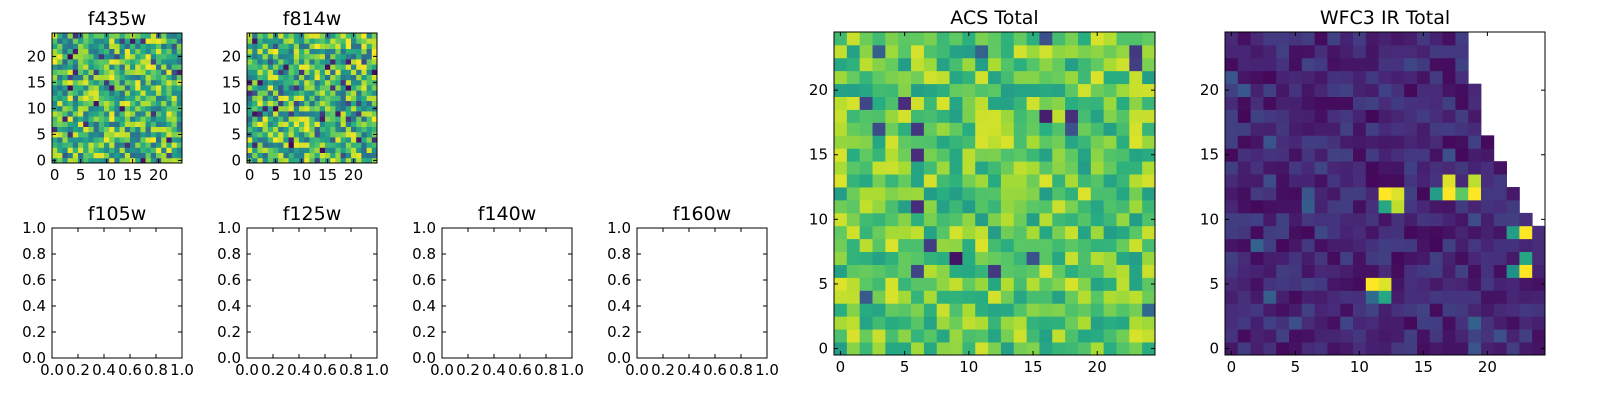 The image size is (1600, 400). Describe the element at coordinates (312, 19) in the screenshot. I see `panel-title: f814w` at that location.